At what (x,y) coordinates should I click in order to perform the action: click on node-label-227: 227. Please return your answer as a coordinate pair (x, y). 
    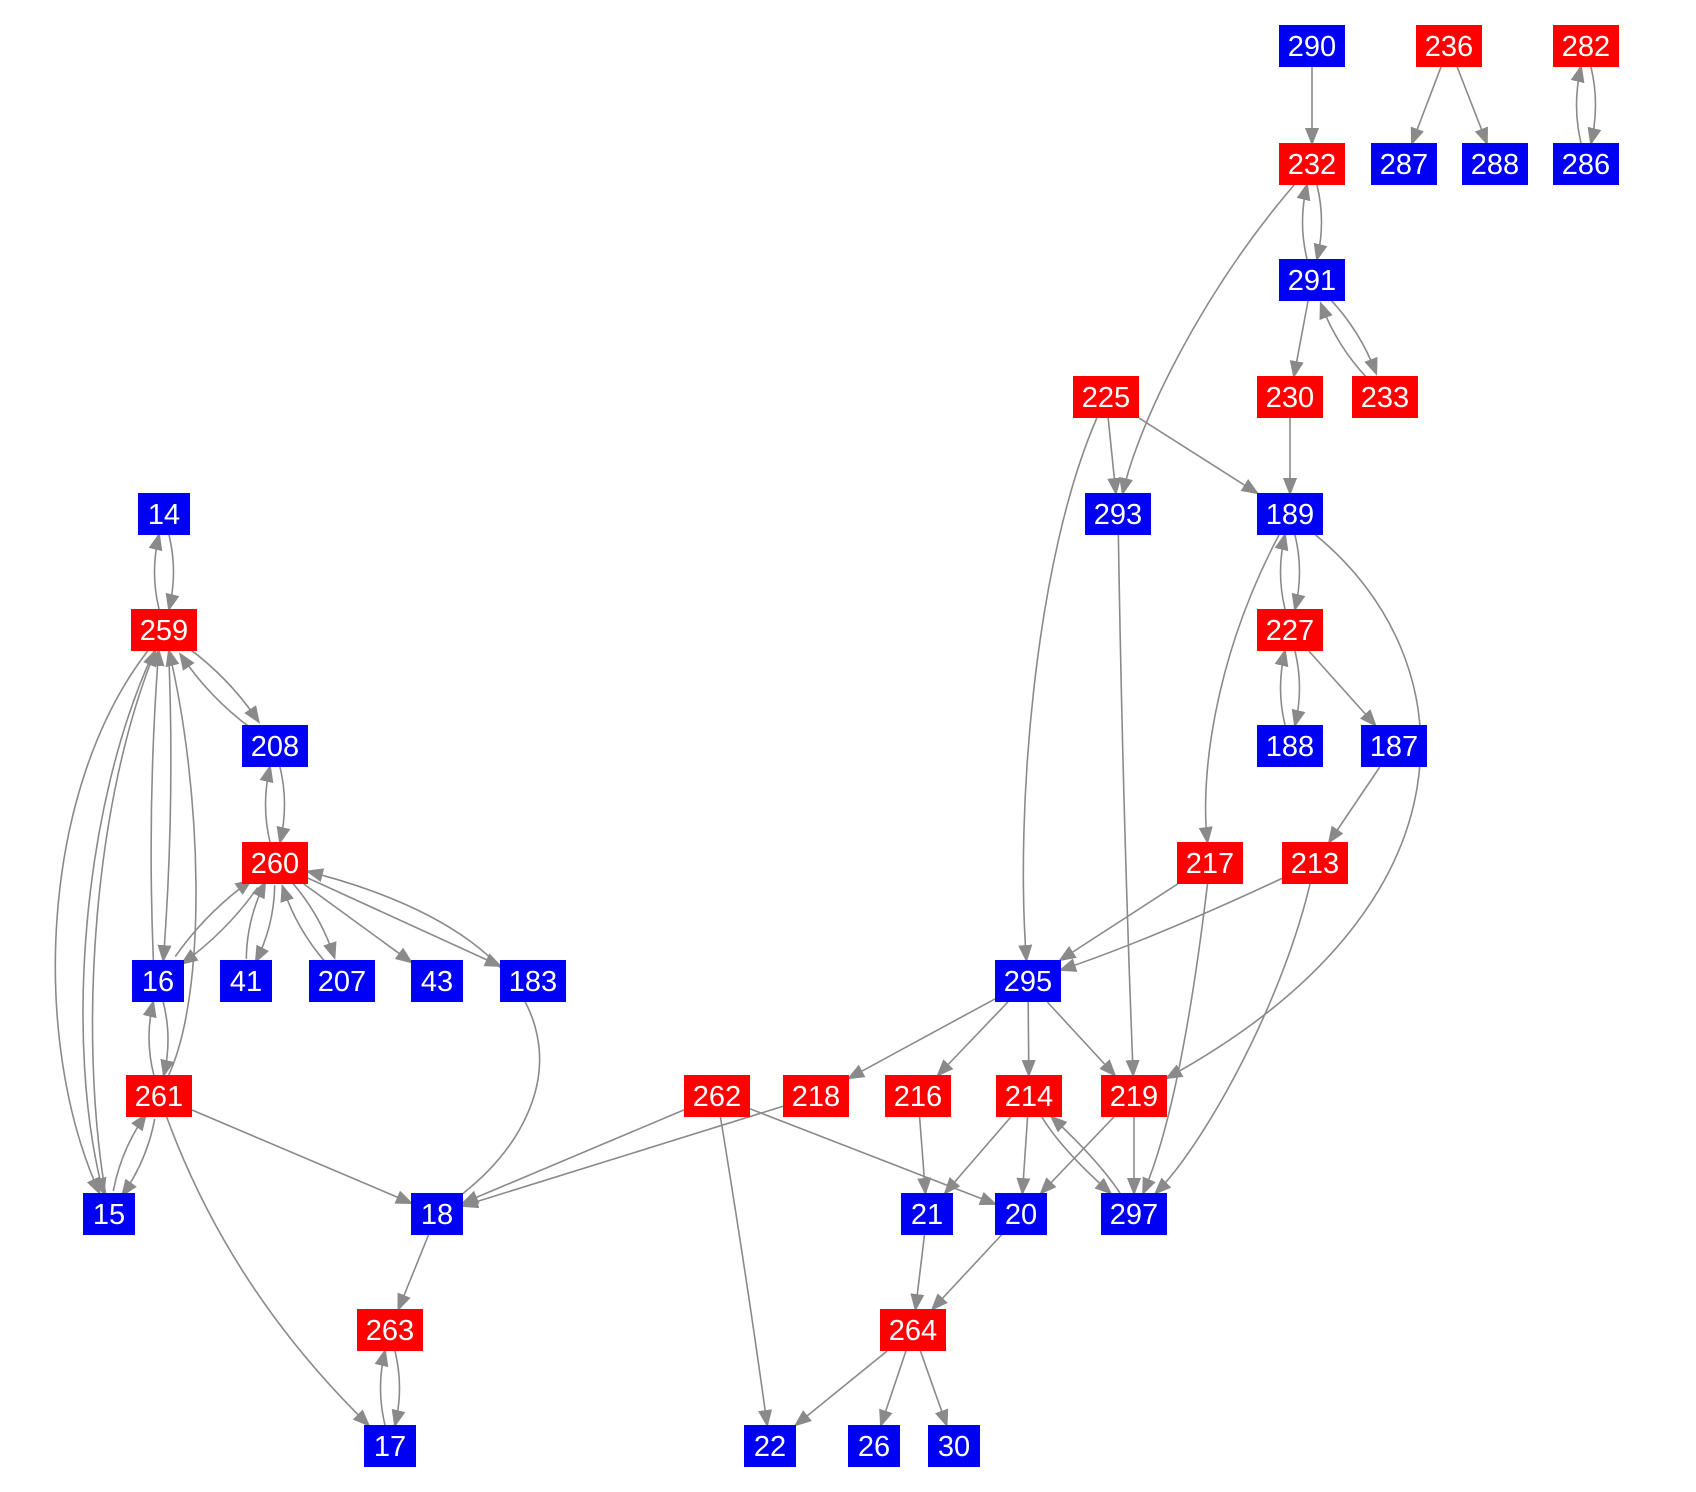
    Looking at the image, I should click on (1290, 631).